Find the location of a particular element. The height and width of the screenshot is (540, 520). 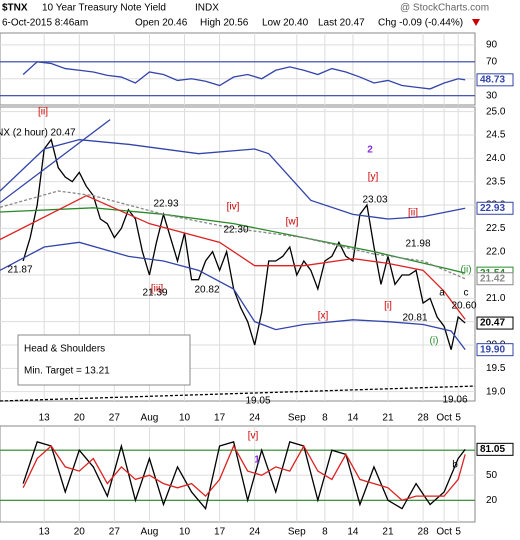

end-label: 20.47 is located at coordinates (492, 323).